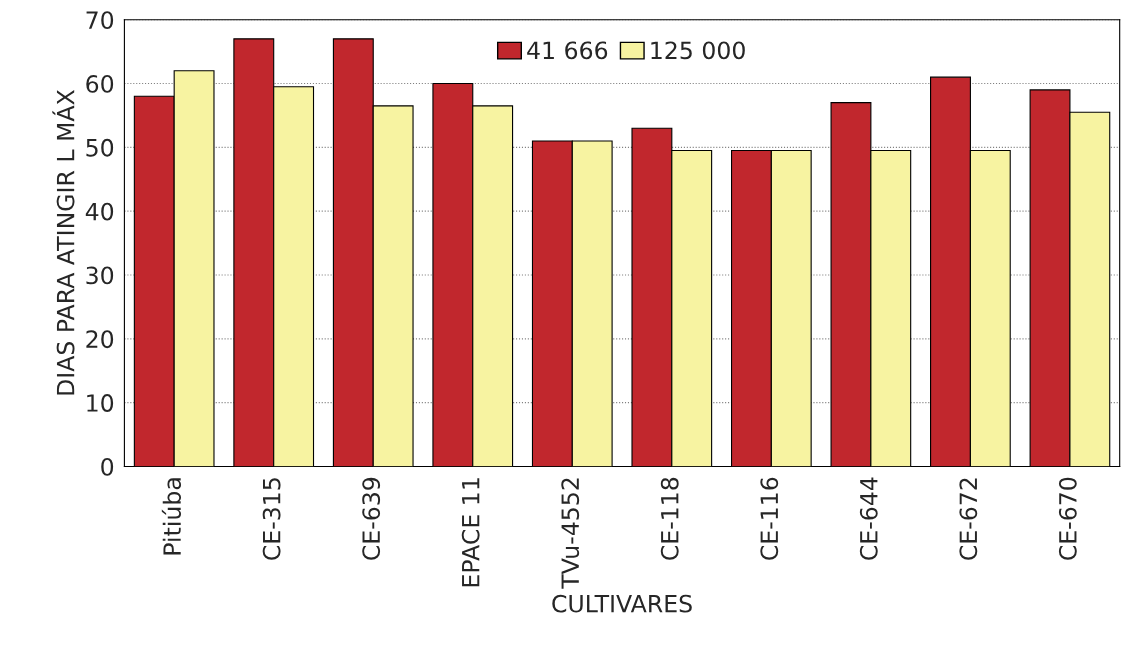  I want to click on x-tick-label: CE-118, so click(669, 518).